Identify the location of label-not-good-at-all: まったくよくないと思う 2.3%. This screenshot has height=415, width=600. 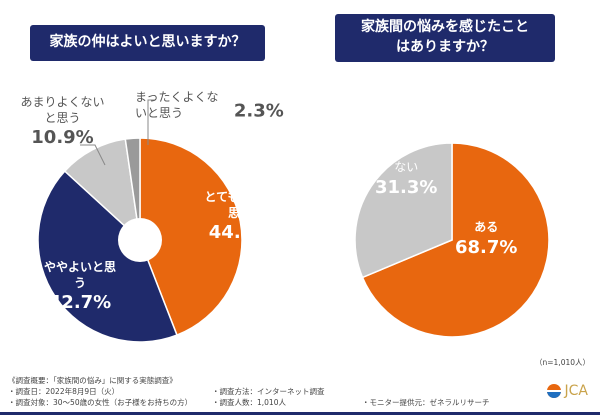
(209, 106).